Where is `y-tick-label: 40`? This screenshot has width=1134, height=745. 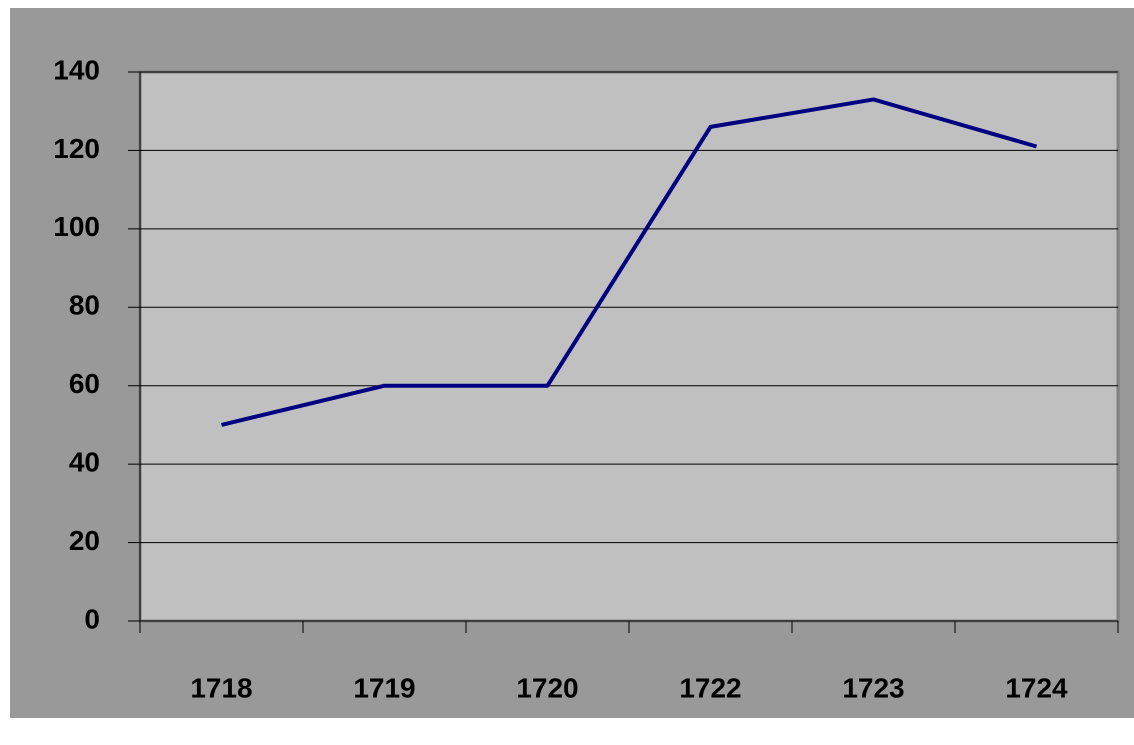
y-tick-label: 40 is located at coordinates (84, 462).